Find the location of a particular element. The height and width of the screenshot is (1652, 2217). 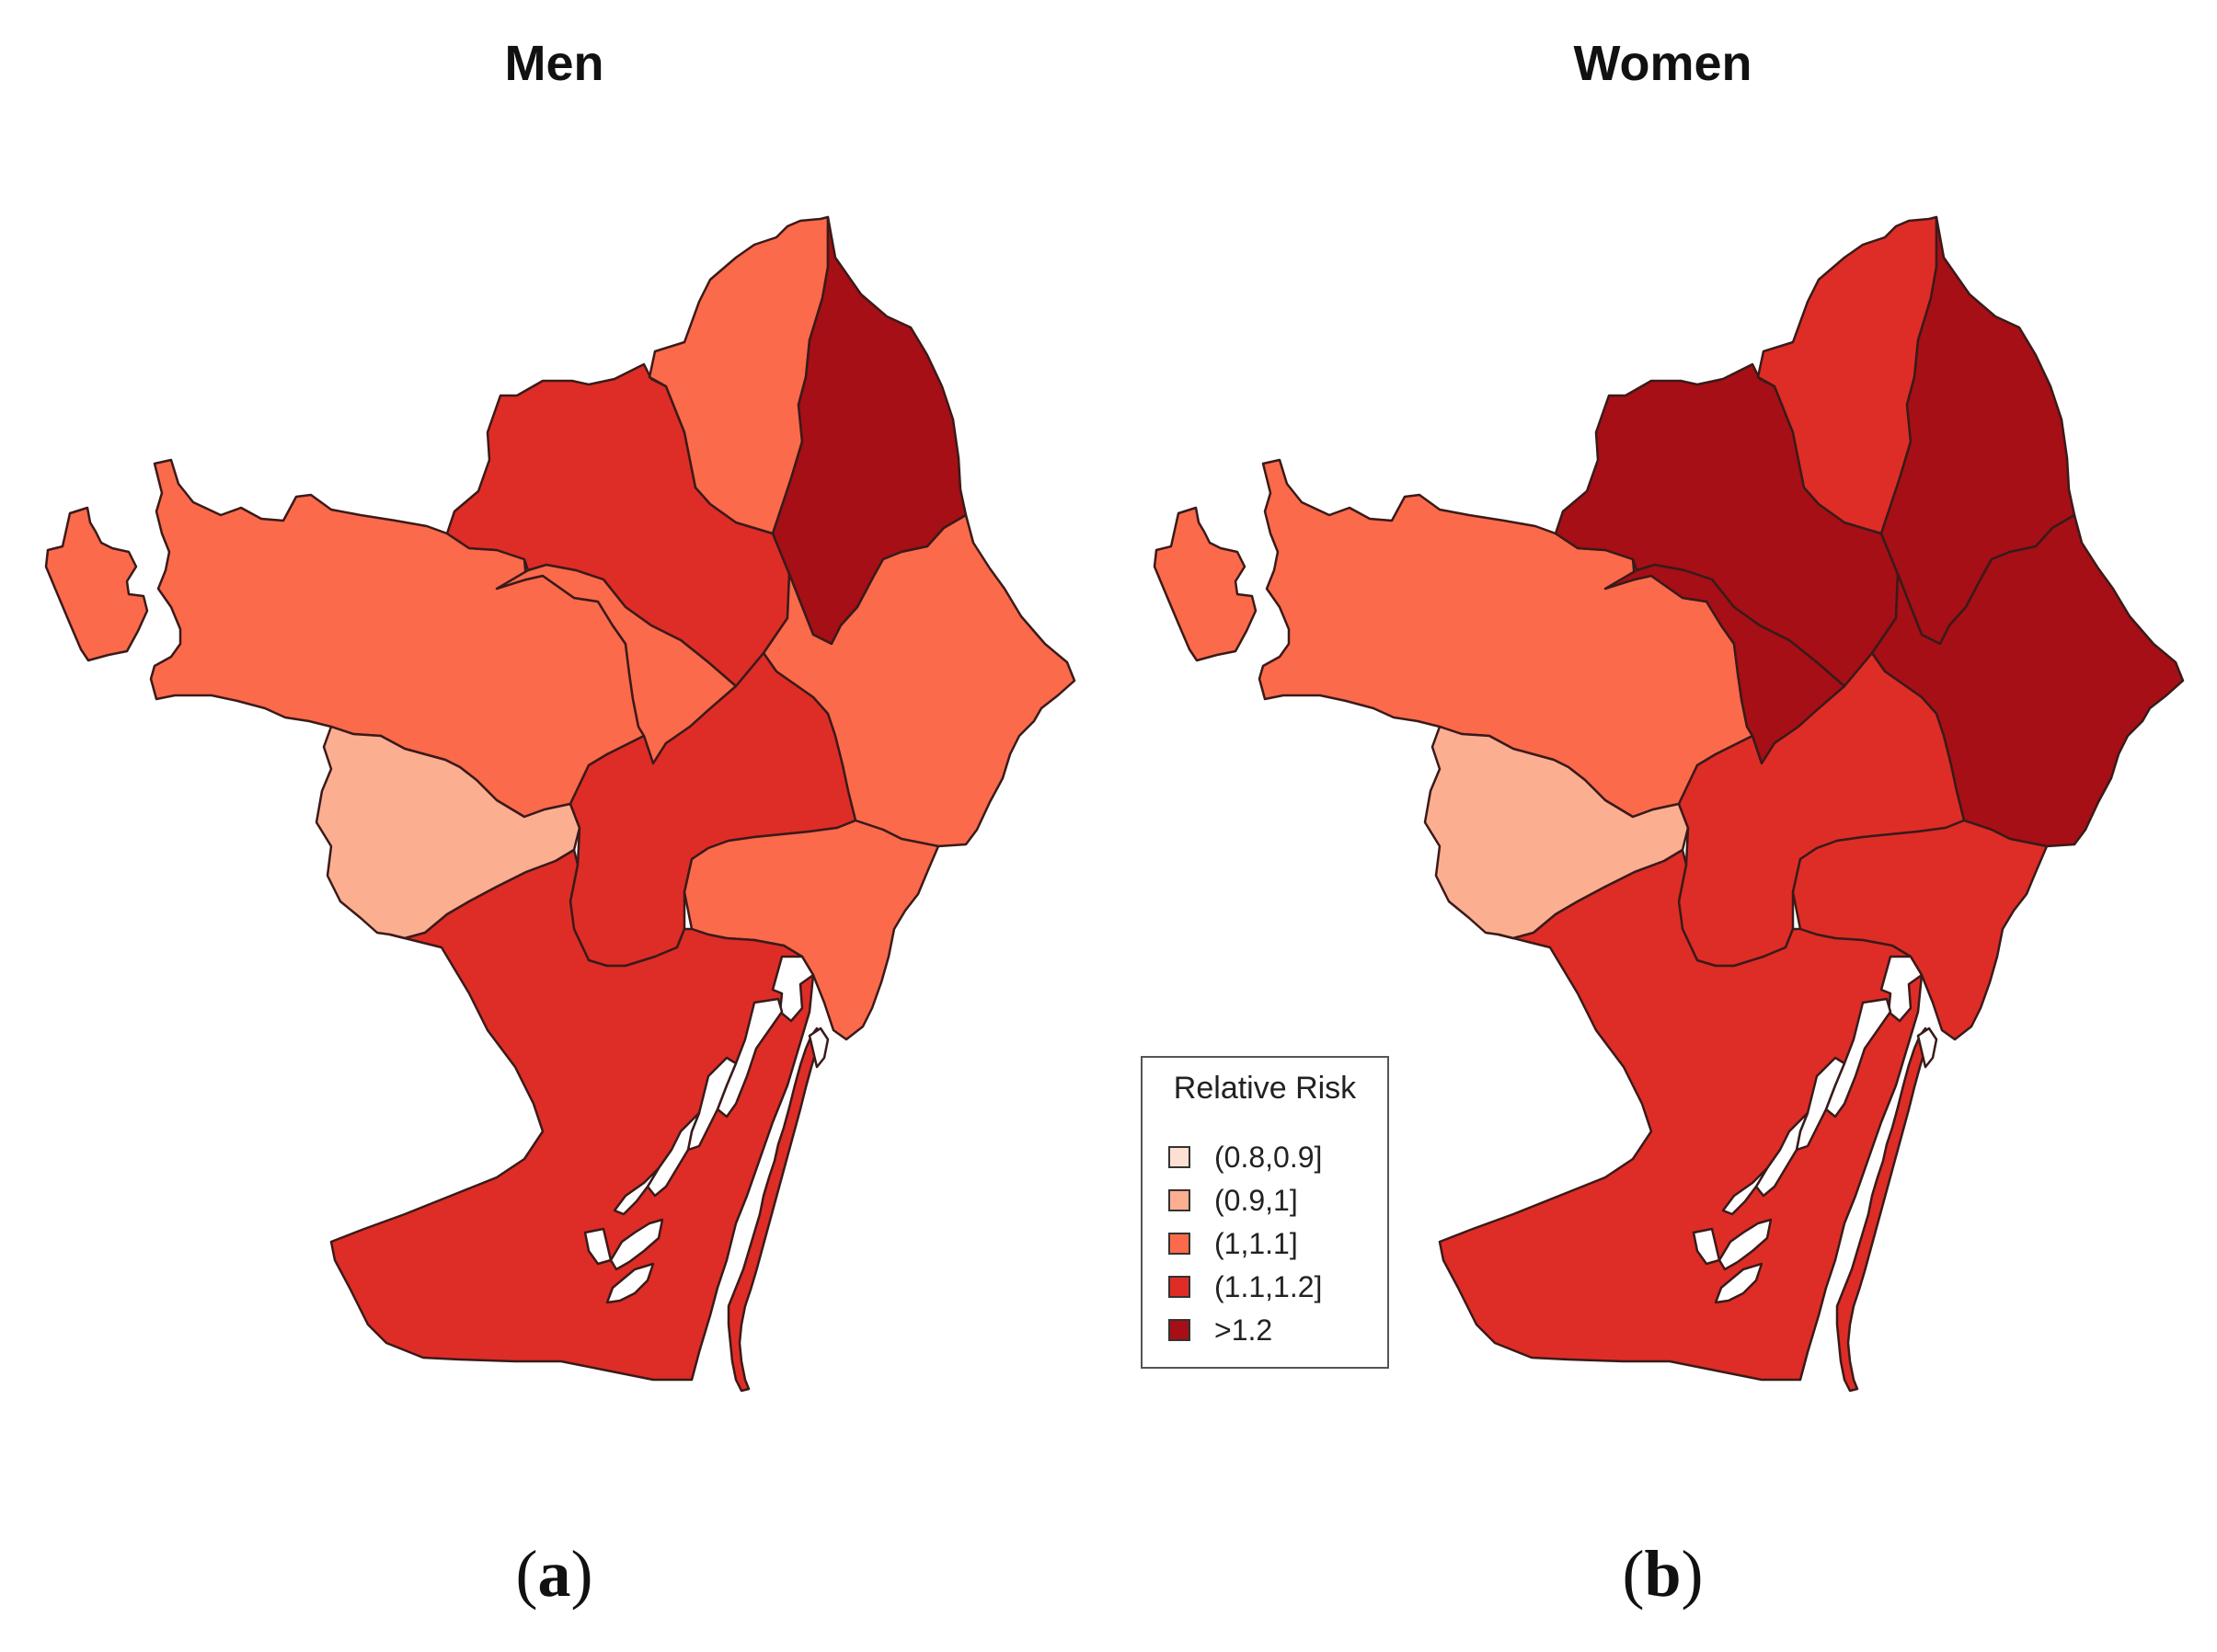

legend-item: (0.8,0.9] is located at coordinates (1245, 1157).